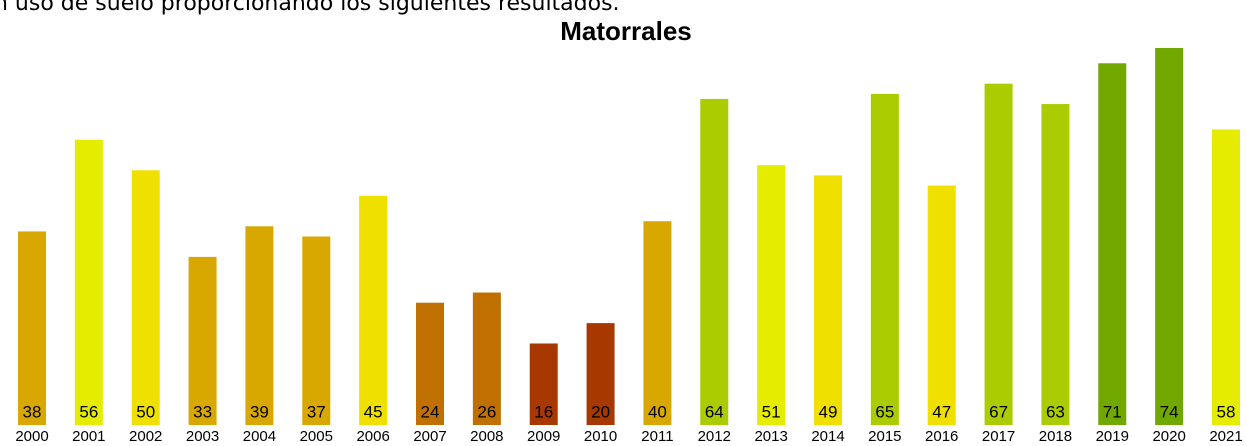 Image resolution: width=1247 pixels, height=446 pixels. What do you see at coordinates (1225, 436) in the screenshot?
I see `x-tick-label: 2021` at bounding box center [1225, 436].